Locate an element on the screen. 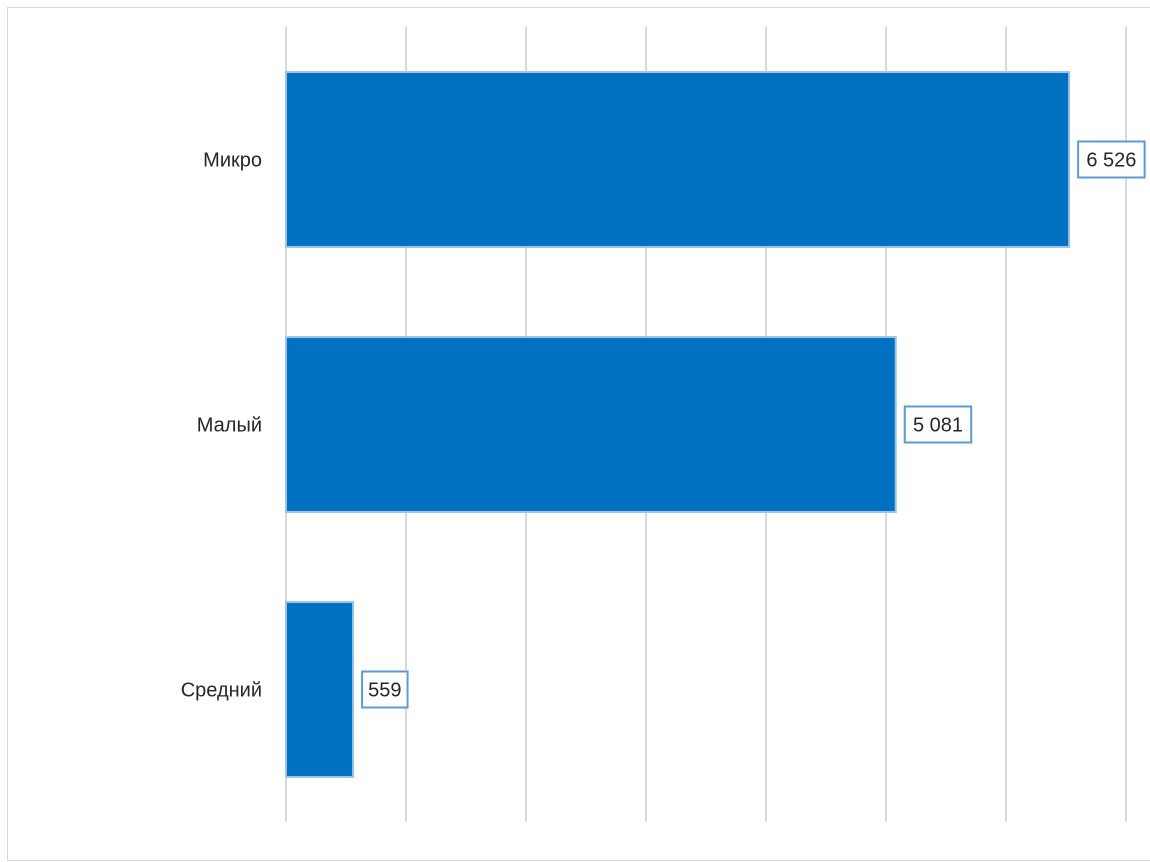 This screenshot has height=862, width=1150. data-label: 6 526 is located at coordinates (1111, 161).